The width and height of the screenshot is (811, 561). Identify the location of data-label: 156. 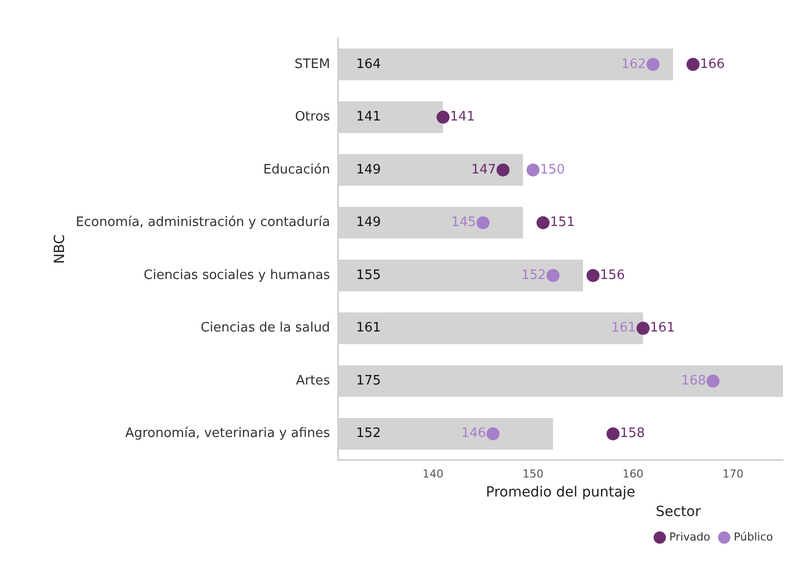
(612, 275).